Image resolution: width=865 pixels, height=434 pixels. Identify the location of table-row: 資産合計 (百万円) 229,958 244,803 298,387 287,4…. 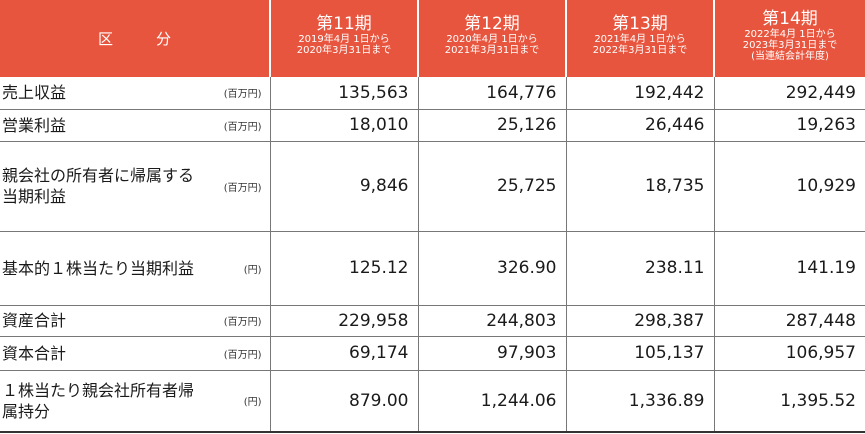
(432, 321).